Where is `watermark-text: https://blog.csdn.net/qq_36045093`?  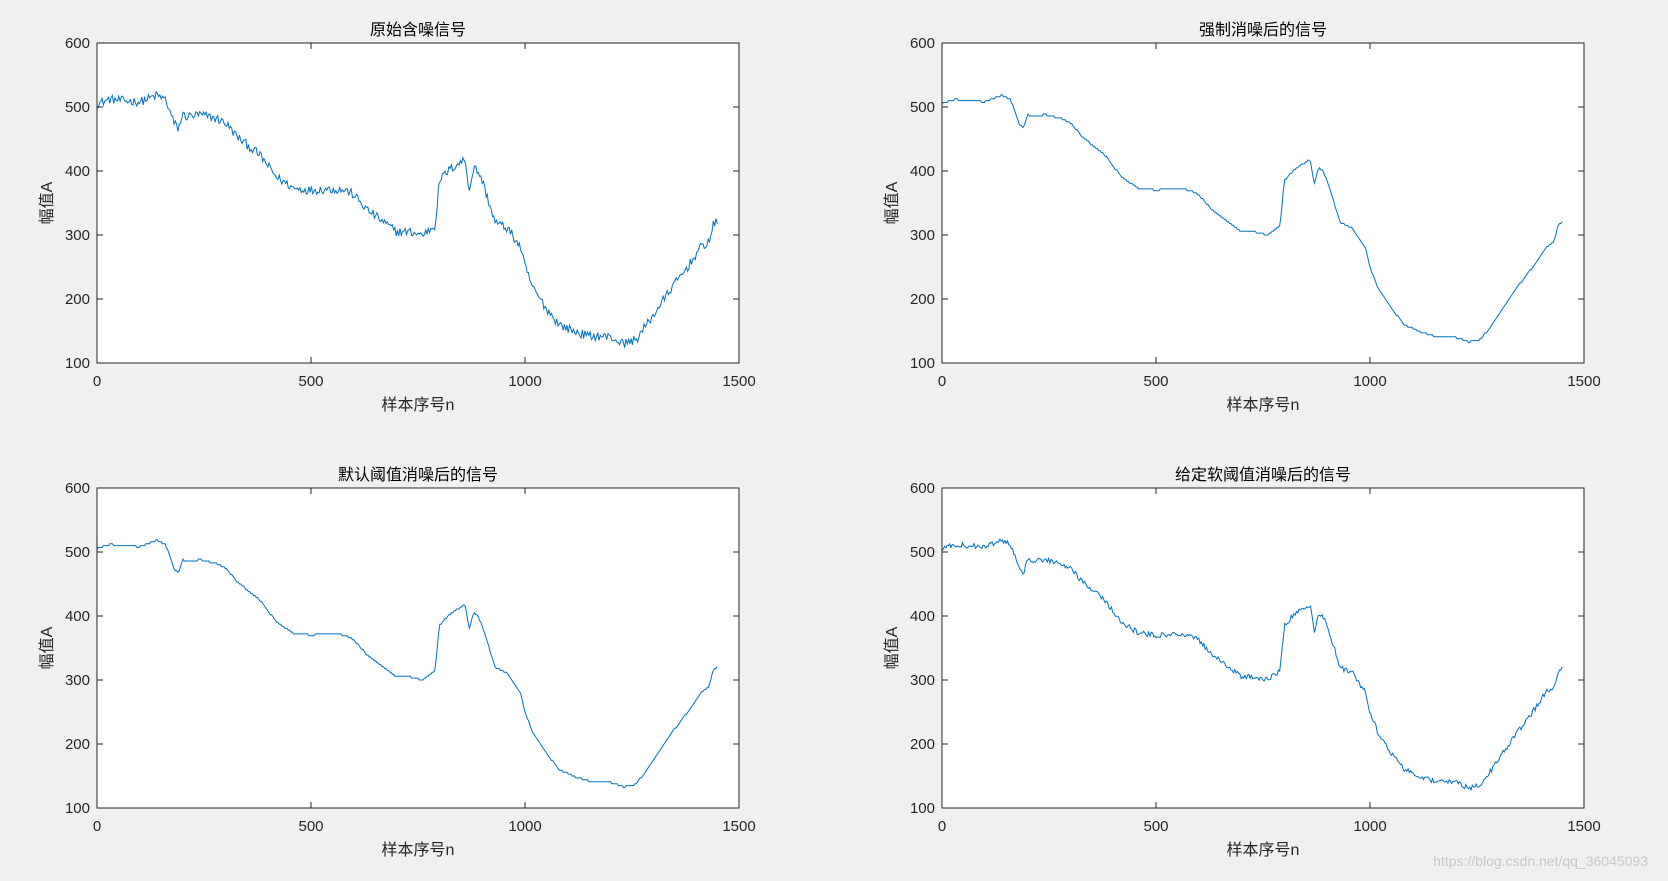
watermark-text: https://blog.csdn.net/qq_36045093 is located at coordinates (1540, 861).